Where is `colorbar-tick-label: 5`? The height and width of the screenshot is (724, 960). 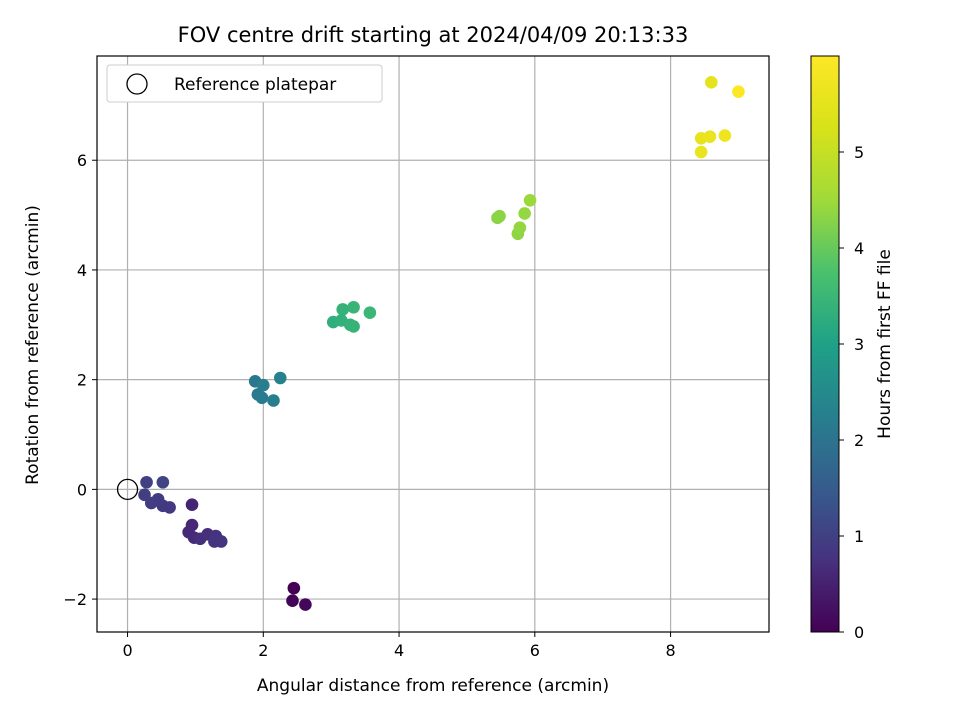 colorbar-tick-label: 5 is located at coordinates (859, 152).